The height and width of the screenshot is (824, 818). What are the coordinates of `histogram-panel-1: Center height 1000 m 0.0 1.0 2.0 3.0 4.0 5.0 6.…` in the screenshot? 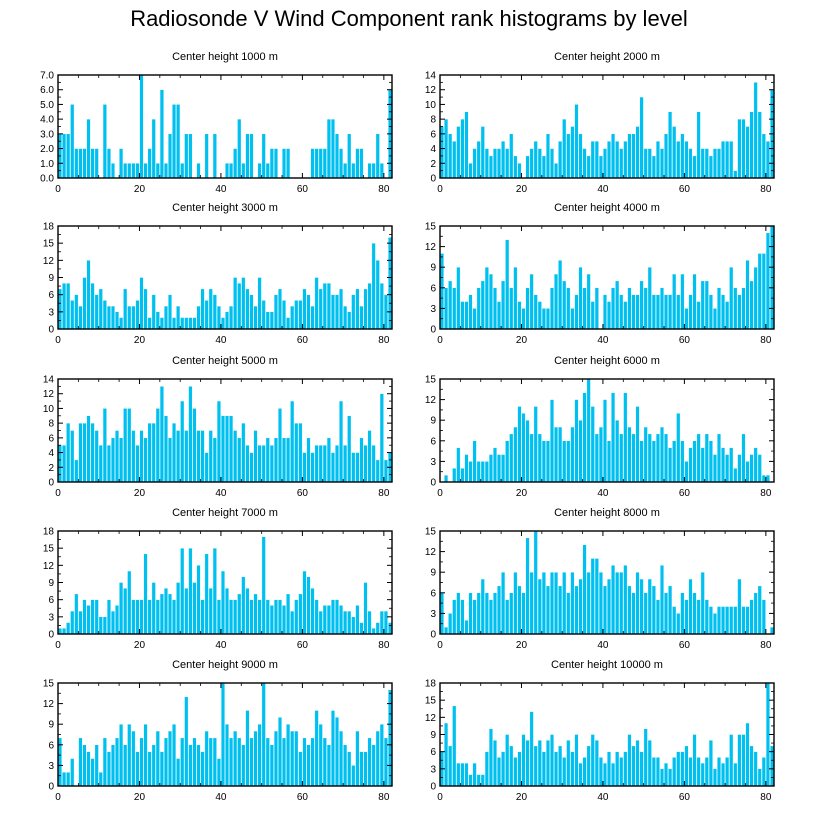 It's located at (216, 123).